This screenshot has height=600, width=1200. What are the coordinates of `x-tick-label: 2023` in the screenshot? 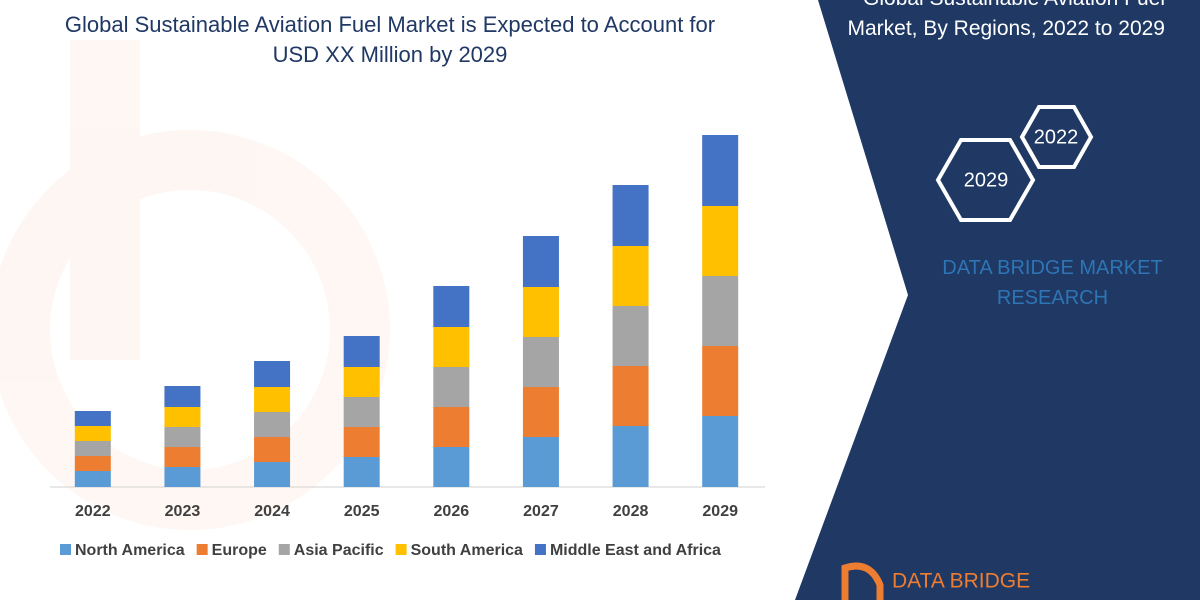 It's located at (183, 511).